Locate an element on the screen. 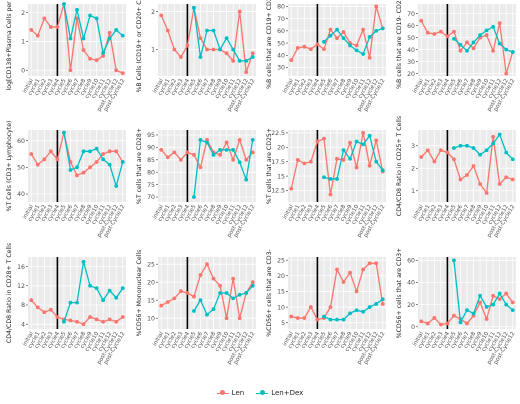  y-tick-label: 95 is located at coordinates (151, 135).